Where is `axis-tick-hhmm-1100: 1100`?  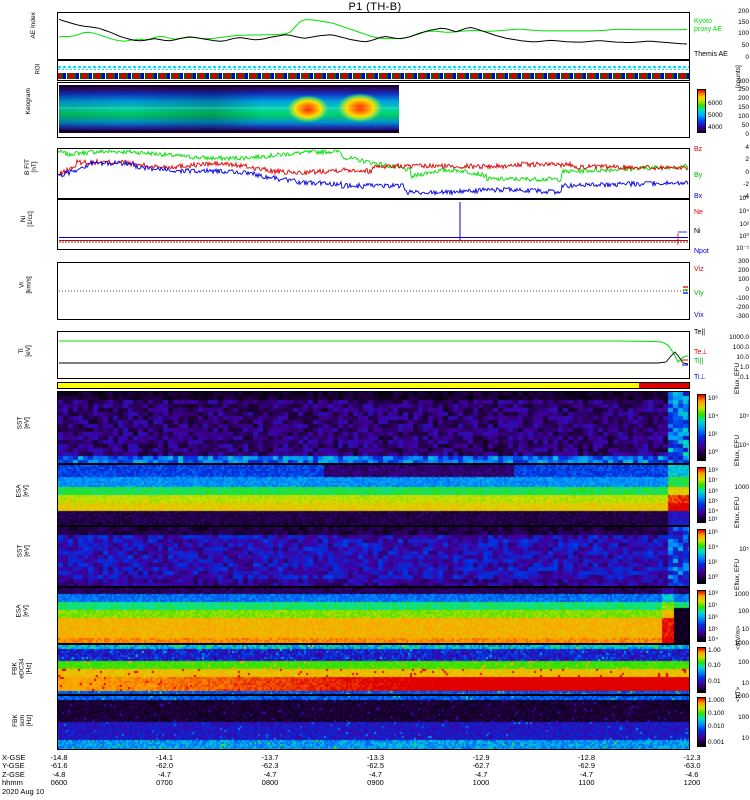 axis-tick-hhmm-1100: 1100 is located at coordinates (586, 783).